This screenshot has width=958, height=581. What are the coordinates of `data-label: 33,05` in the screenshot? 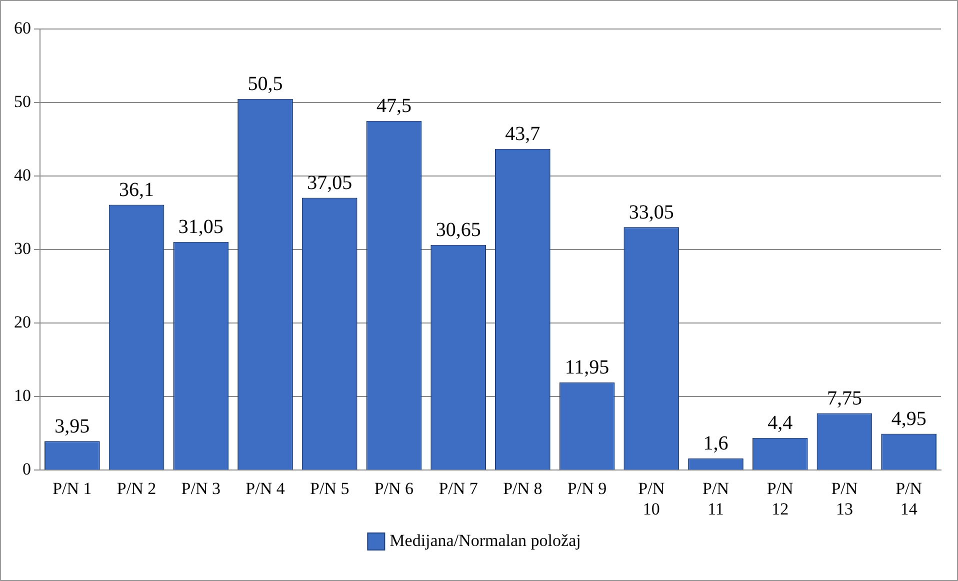 It's located at (651, 212).